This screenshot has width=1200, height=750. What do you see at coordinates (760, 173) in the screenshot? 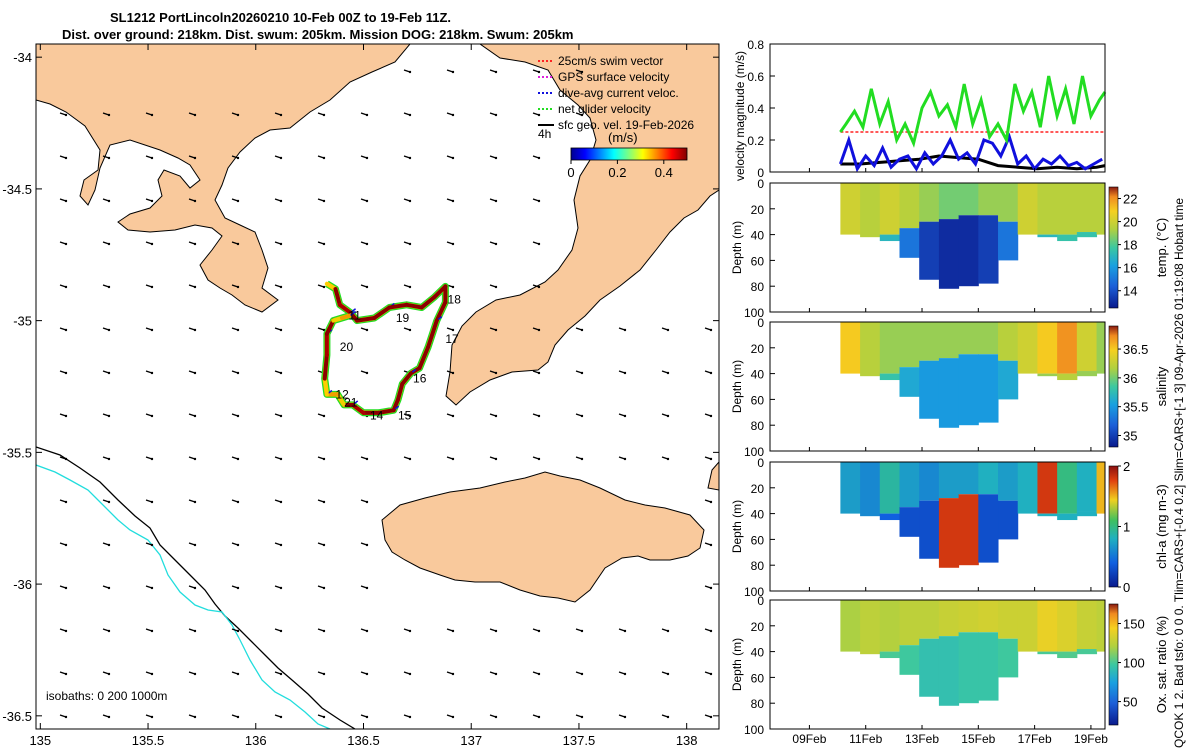
I see `velocity-y-tick-label: 0` at bounding box center [760, 173].